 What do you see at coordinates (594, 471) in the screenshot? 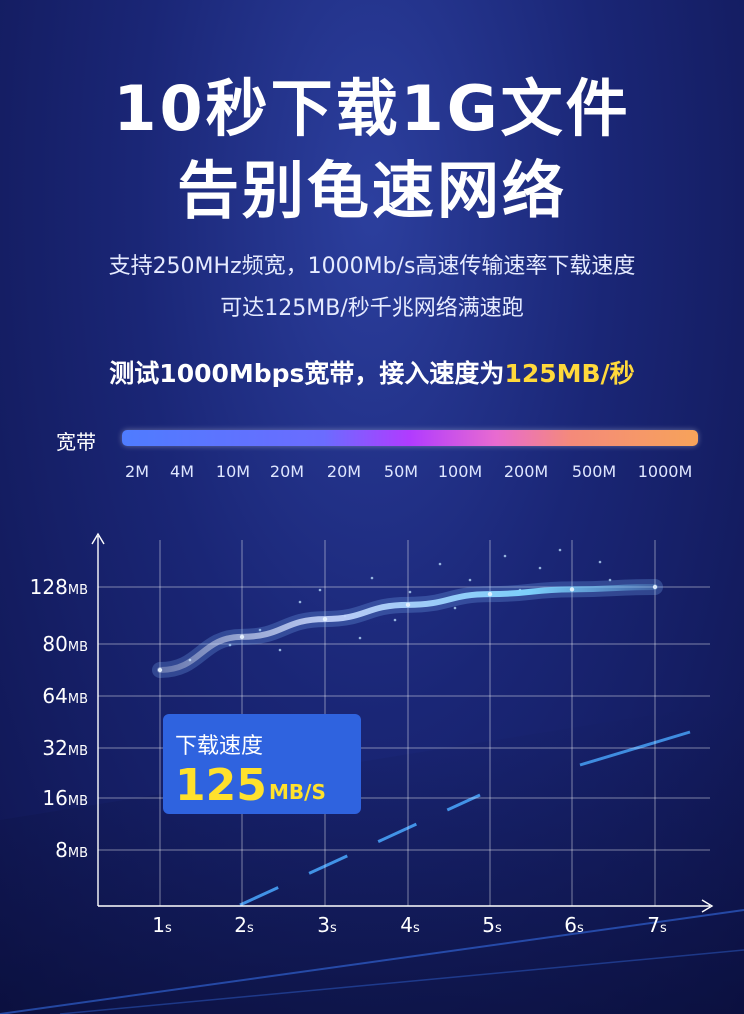
I see `bandwidth-tick-label: 500M` at bounding box center [594, 471].